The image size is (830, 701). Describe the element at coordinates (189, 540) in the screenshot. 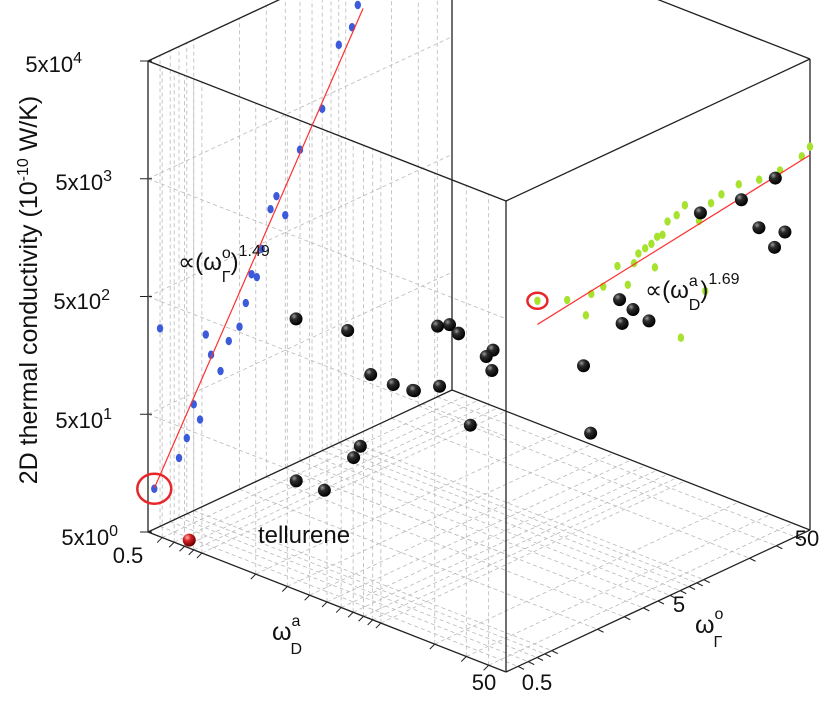

I see `tellurene-point` at that location.